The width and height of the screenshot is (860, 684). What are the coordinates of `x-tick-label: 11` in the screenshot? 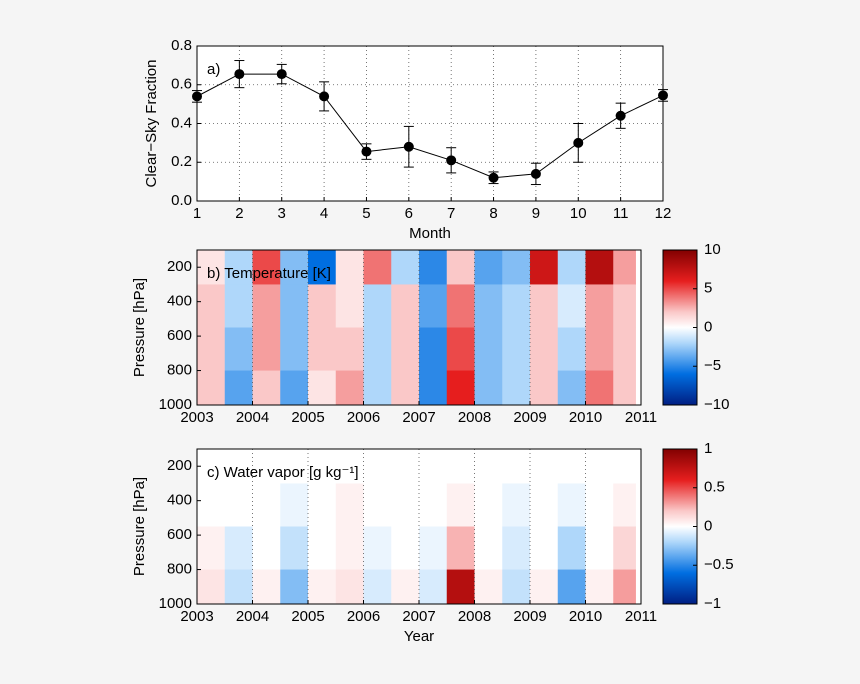 It's located at (621, 213).